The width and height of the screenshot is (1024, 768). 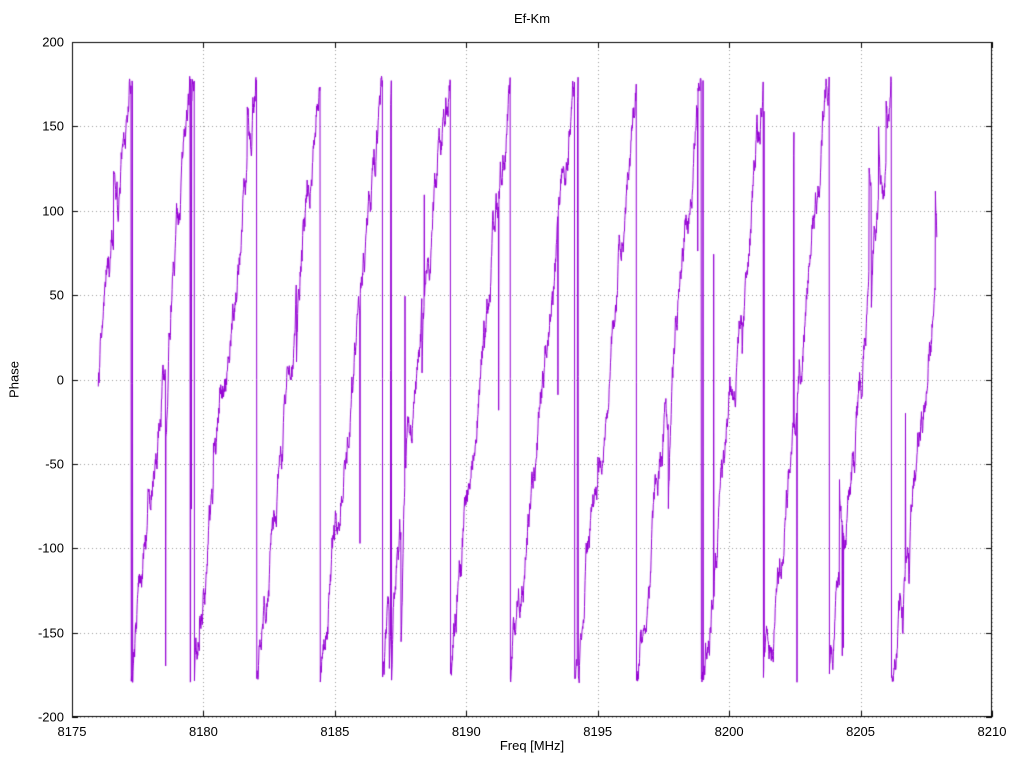 I want to click on y-tick-label: 100, so click(x=53, y=211).